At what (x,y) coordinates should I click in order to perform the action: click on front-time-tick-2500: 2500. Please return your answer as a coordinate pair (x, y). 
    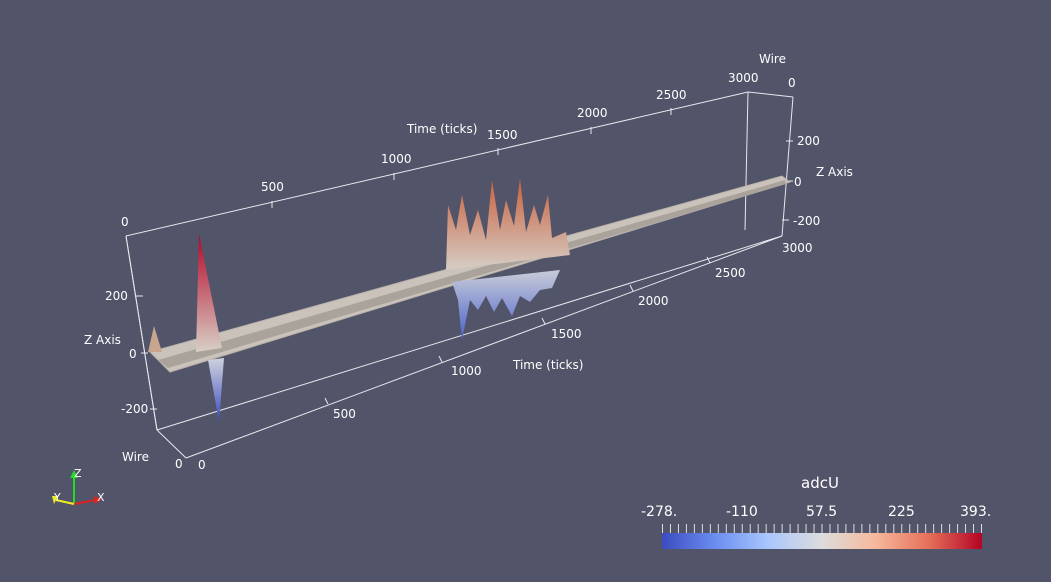
    Looking at the image, I should click on (730, 273).